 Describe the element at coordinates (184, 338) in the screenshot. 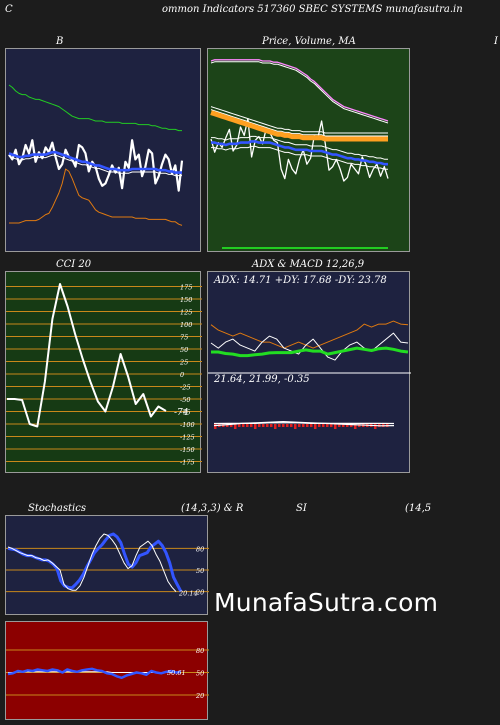

I see `cci-level-label: 75` at that location.